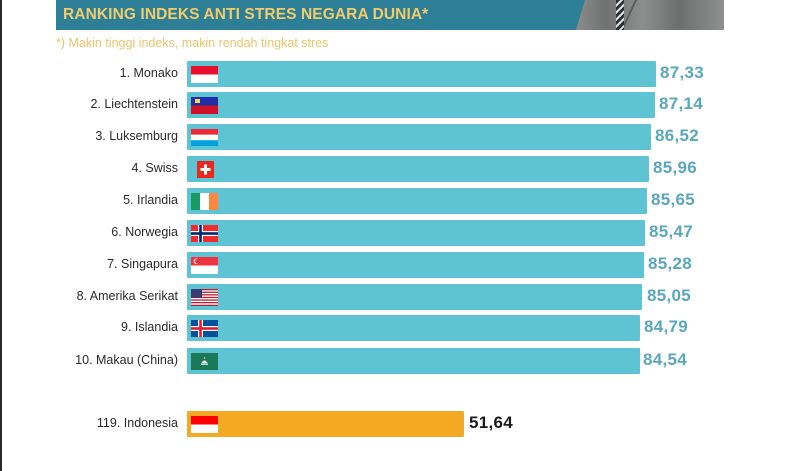 The width and height of the screenshot is (800, 471). What do you see at coordinates (620, 15) in the screenshot?
I see `photo-tie` at bounding box center [620, 15].